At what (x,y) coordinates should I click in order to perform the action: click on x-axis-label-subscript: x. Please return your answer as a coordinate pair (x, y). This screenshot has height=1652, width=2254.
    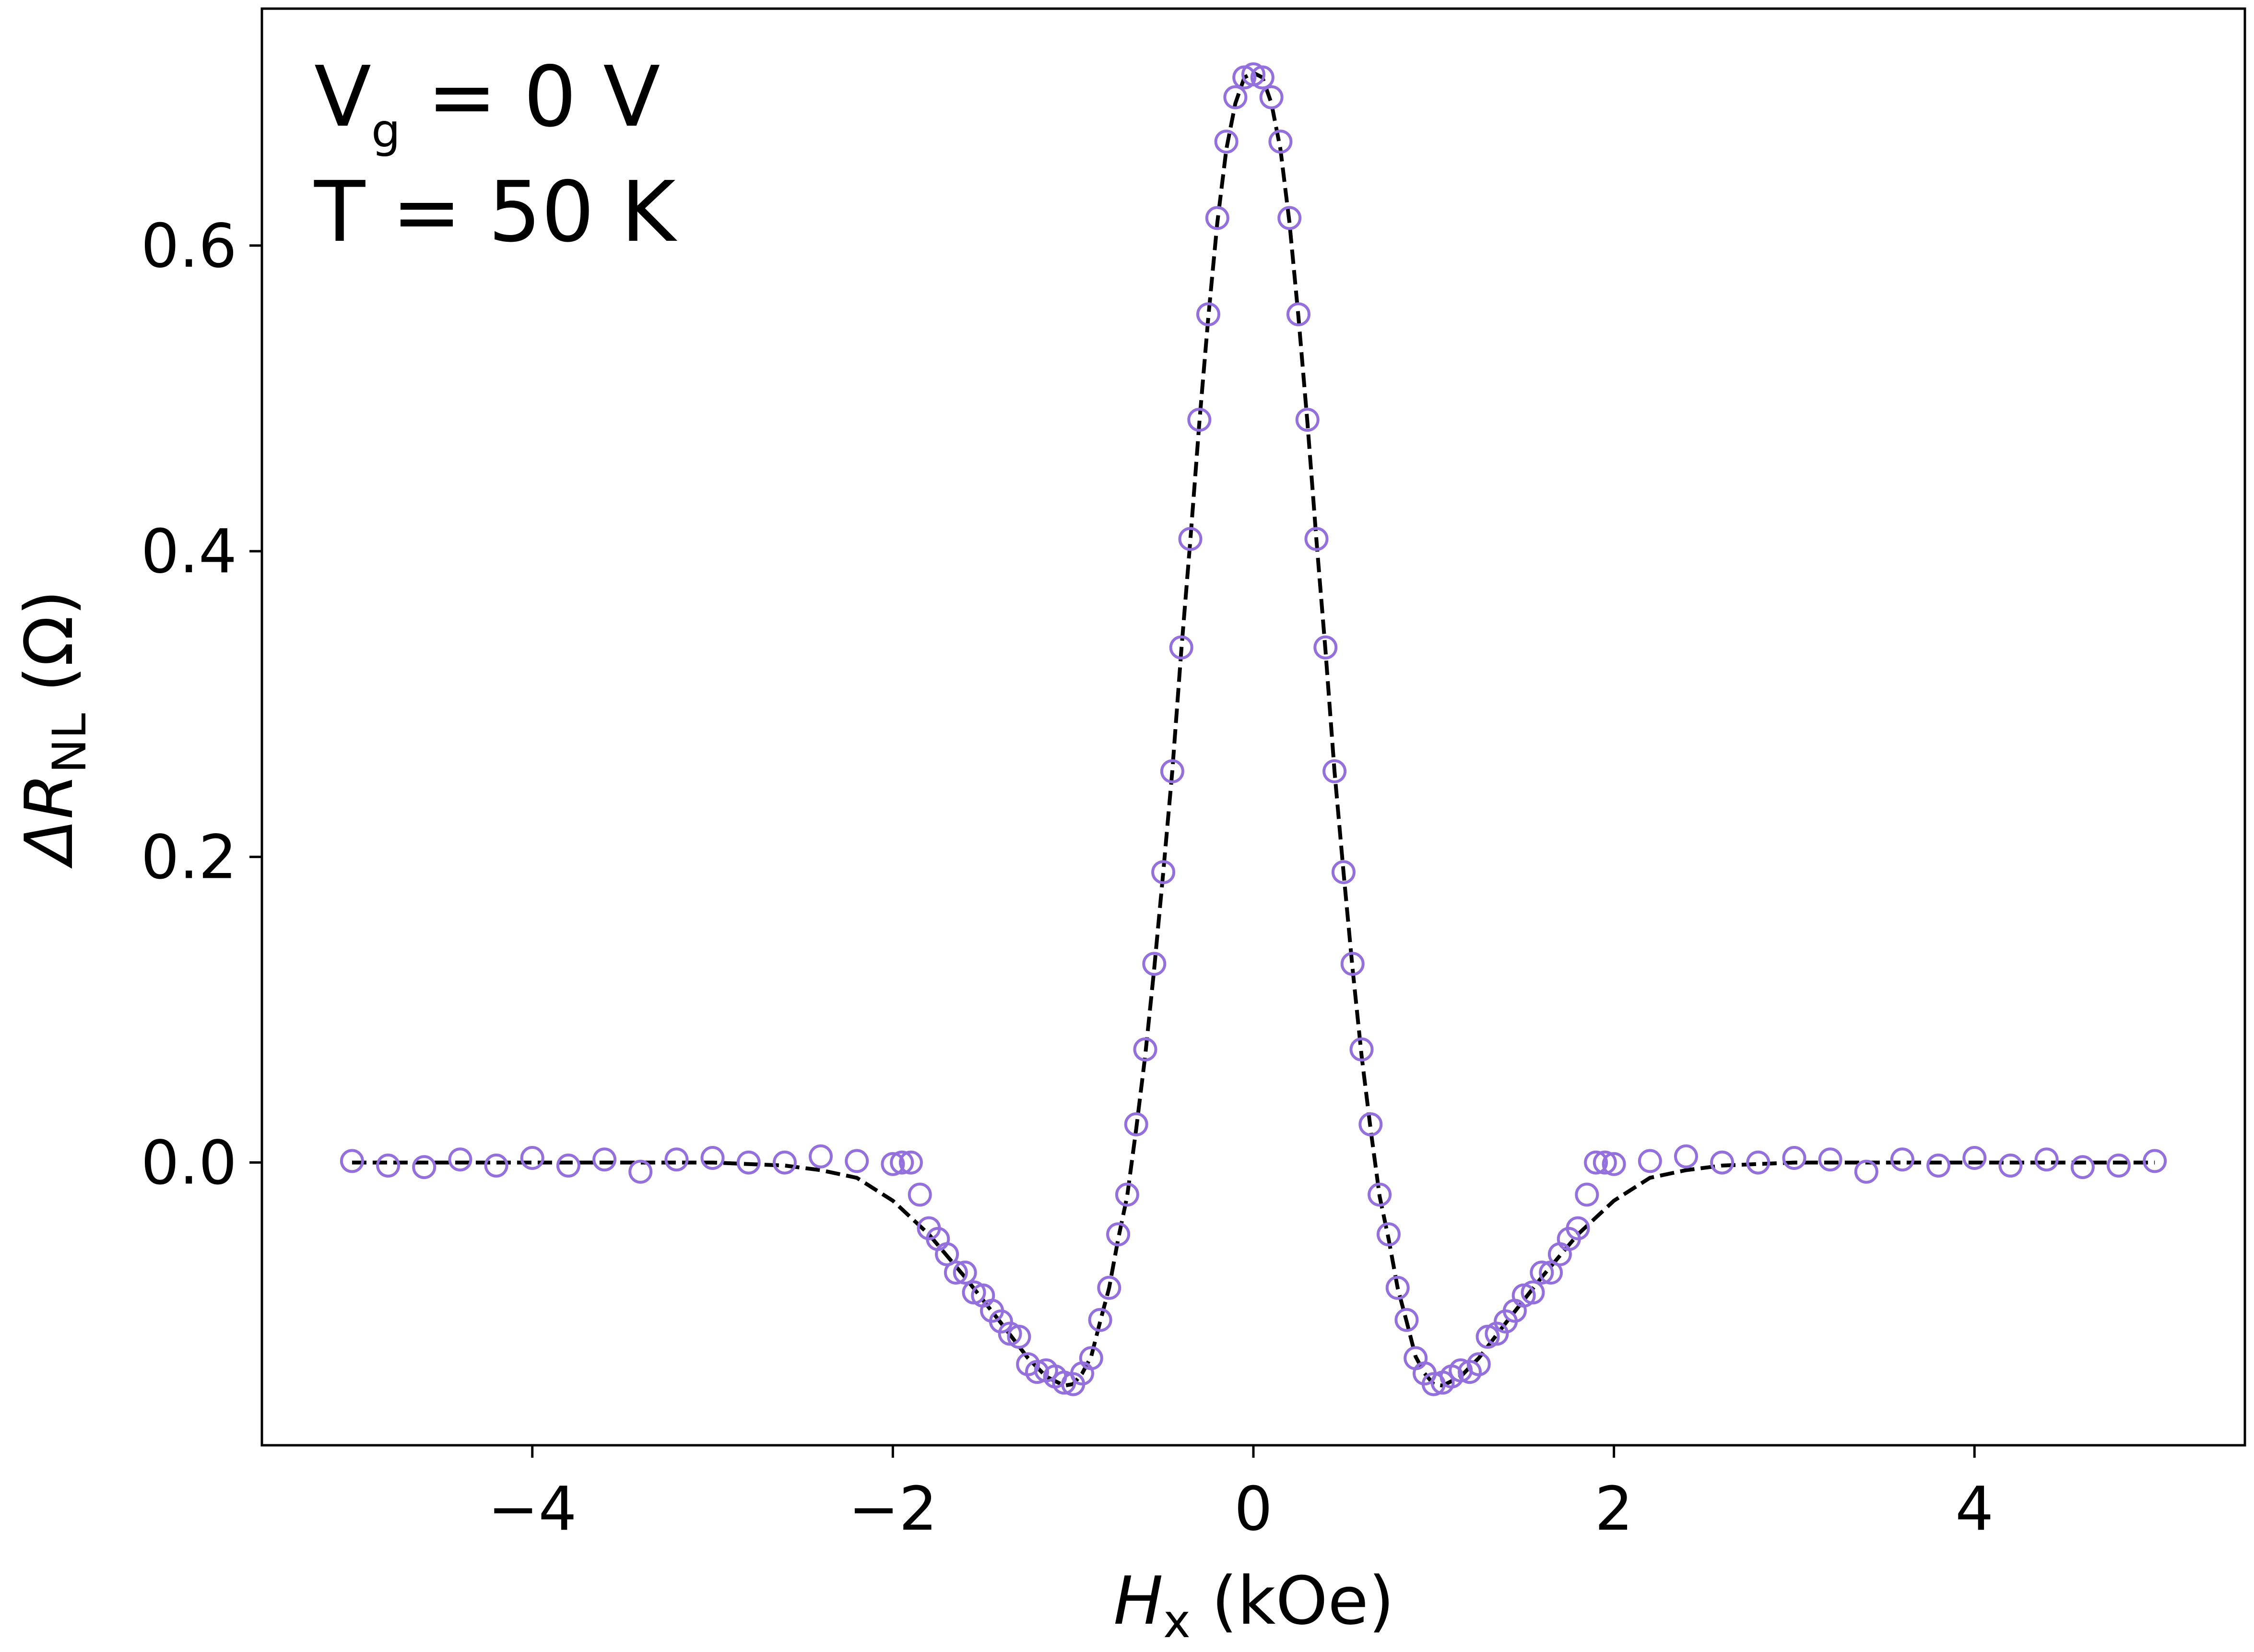
    Looking at the image, I should click on (1177, 1621).